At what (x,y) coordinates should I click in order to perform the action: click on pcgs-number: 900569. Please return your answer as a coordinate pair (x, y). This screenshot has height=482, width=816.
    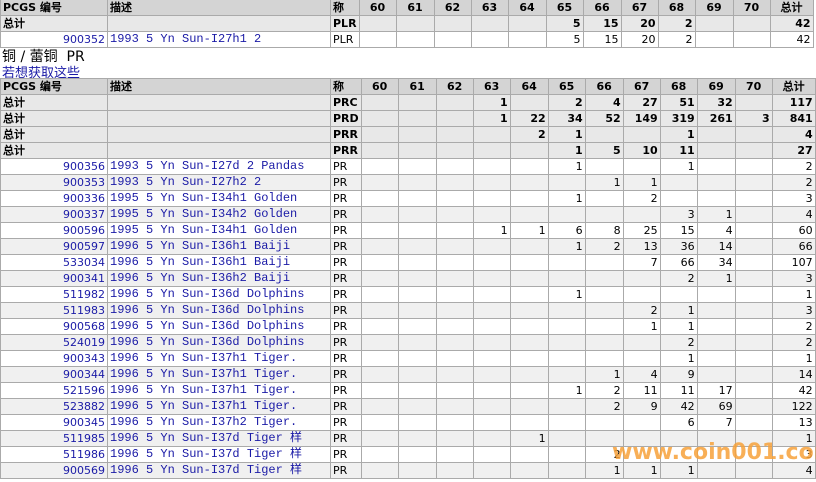
    Looking at the image, I should click on (54, 470).